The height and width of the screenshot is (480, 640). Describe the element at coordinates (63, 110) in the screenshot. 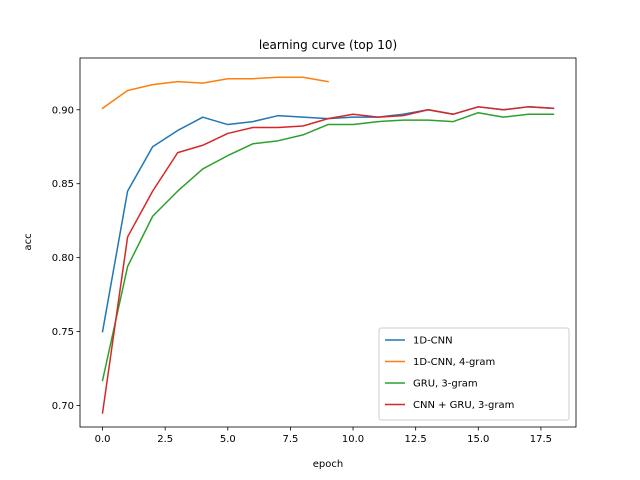

I see `y-tick-label: 0.90` at that location.